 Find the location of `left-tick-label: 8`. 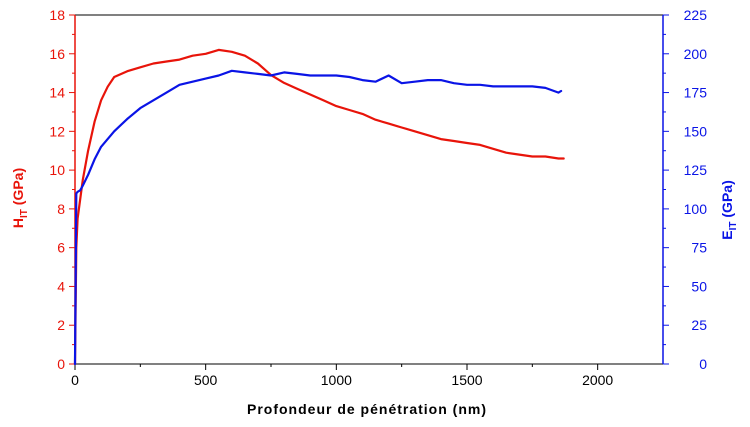

left-tick-label: 8 is located at coordinates (61, 209).